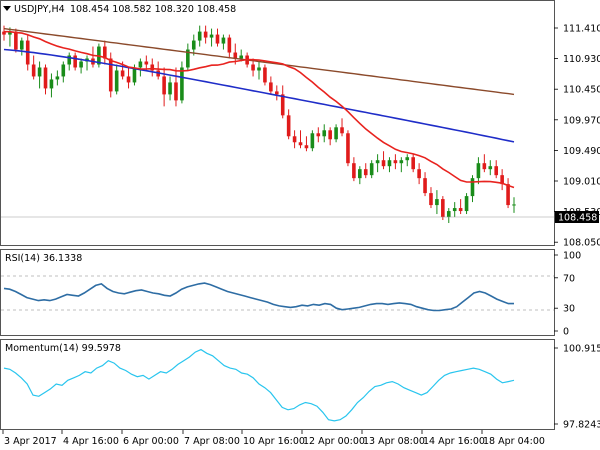 The height and width of the screenshot is (450, 600). What do you see at coordinates (581, 182) in the screenshot?
I see `price-tick-label: 109.010` at bounding box center [581, 182].